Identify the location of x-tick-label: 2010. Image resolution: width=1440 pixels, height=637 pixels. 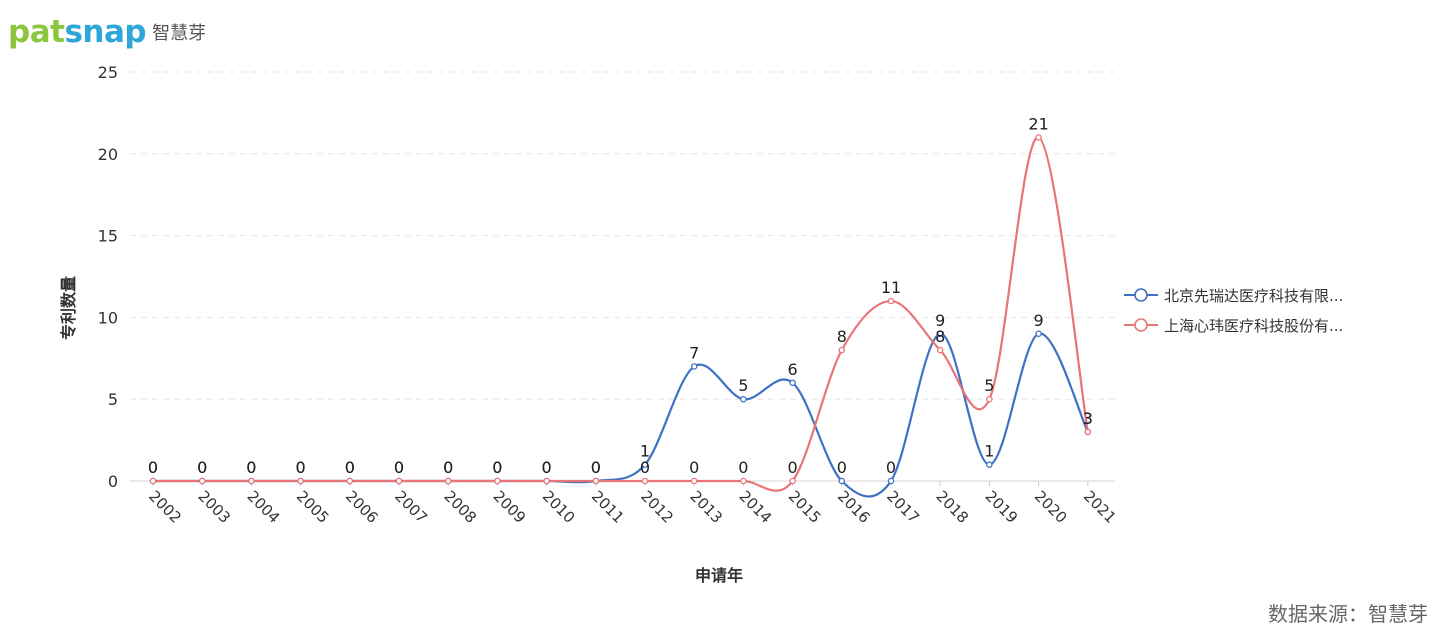
(559, 507).